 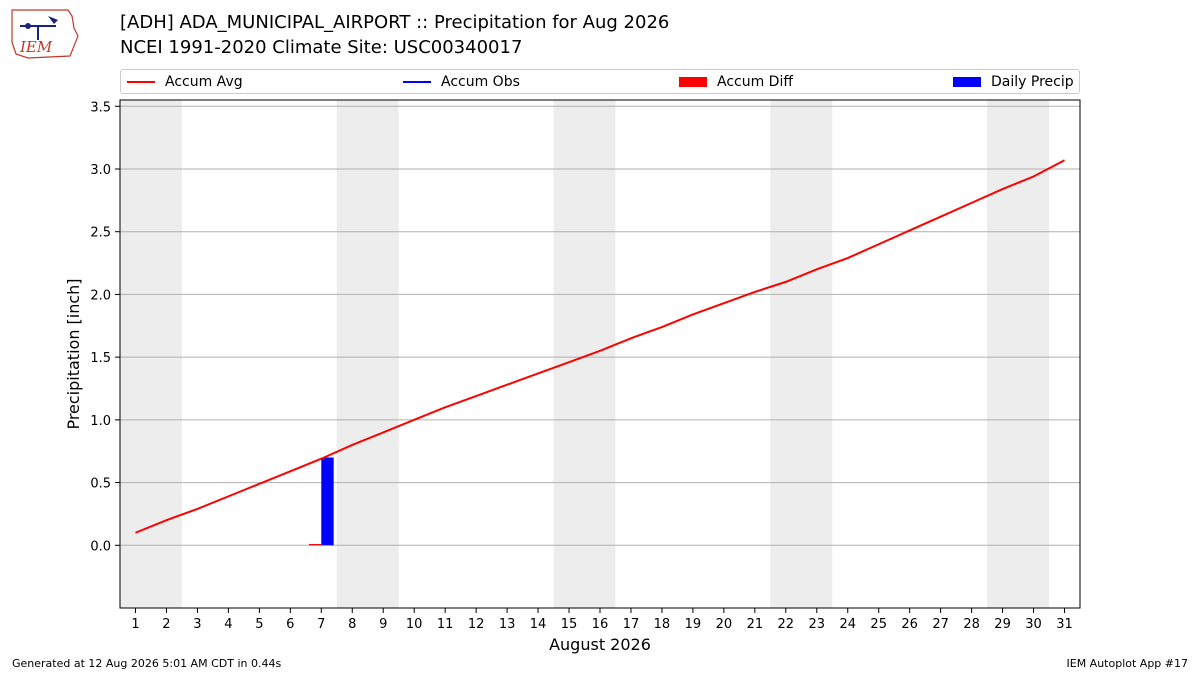 I want to click on y-tick-label: 0.5, so click(x=100, y=484).